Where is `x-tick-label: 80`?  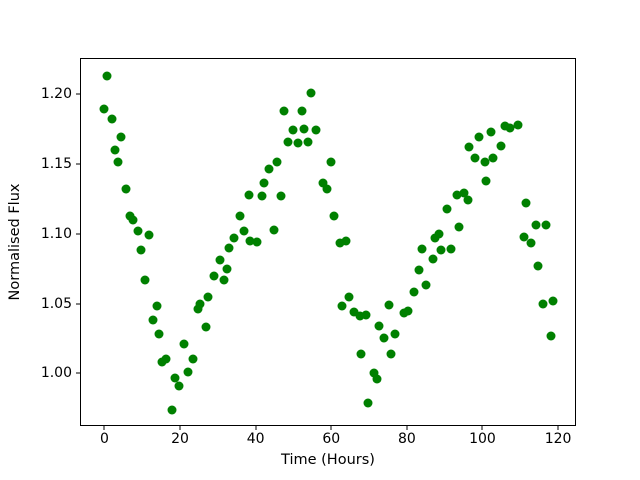 x-tick-label: 80 is located at coordinates (406, 439).